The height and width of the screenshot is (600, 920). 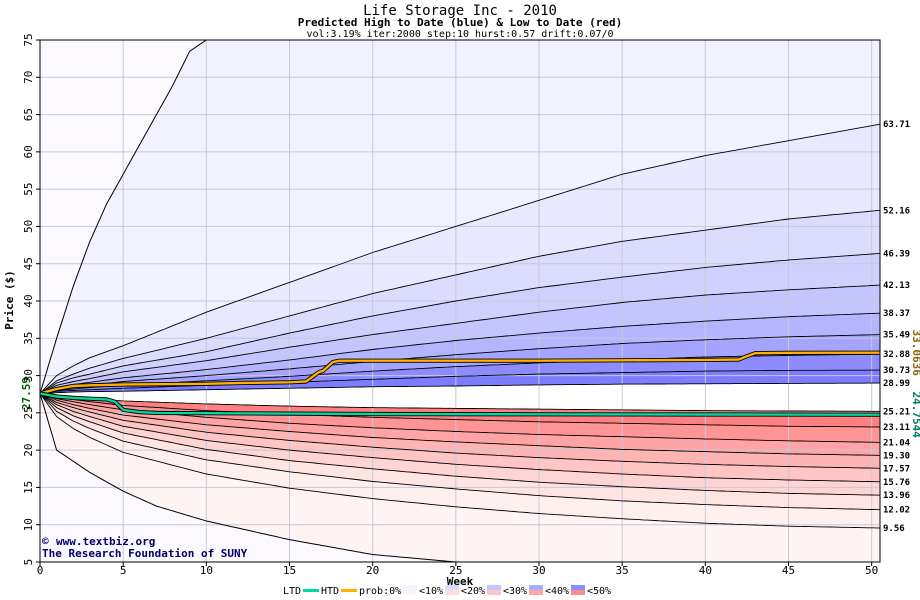 I want to click on quantile-end-label: 46.39, so click(x=896, y=254).